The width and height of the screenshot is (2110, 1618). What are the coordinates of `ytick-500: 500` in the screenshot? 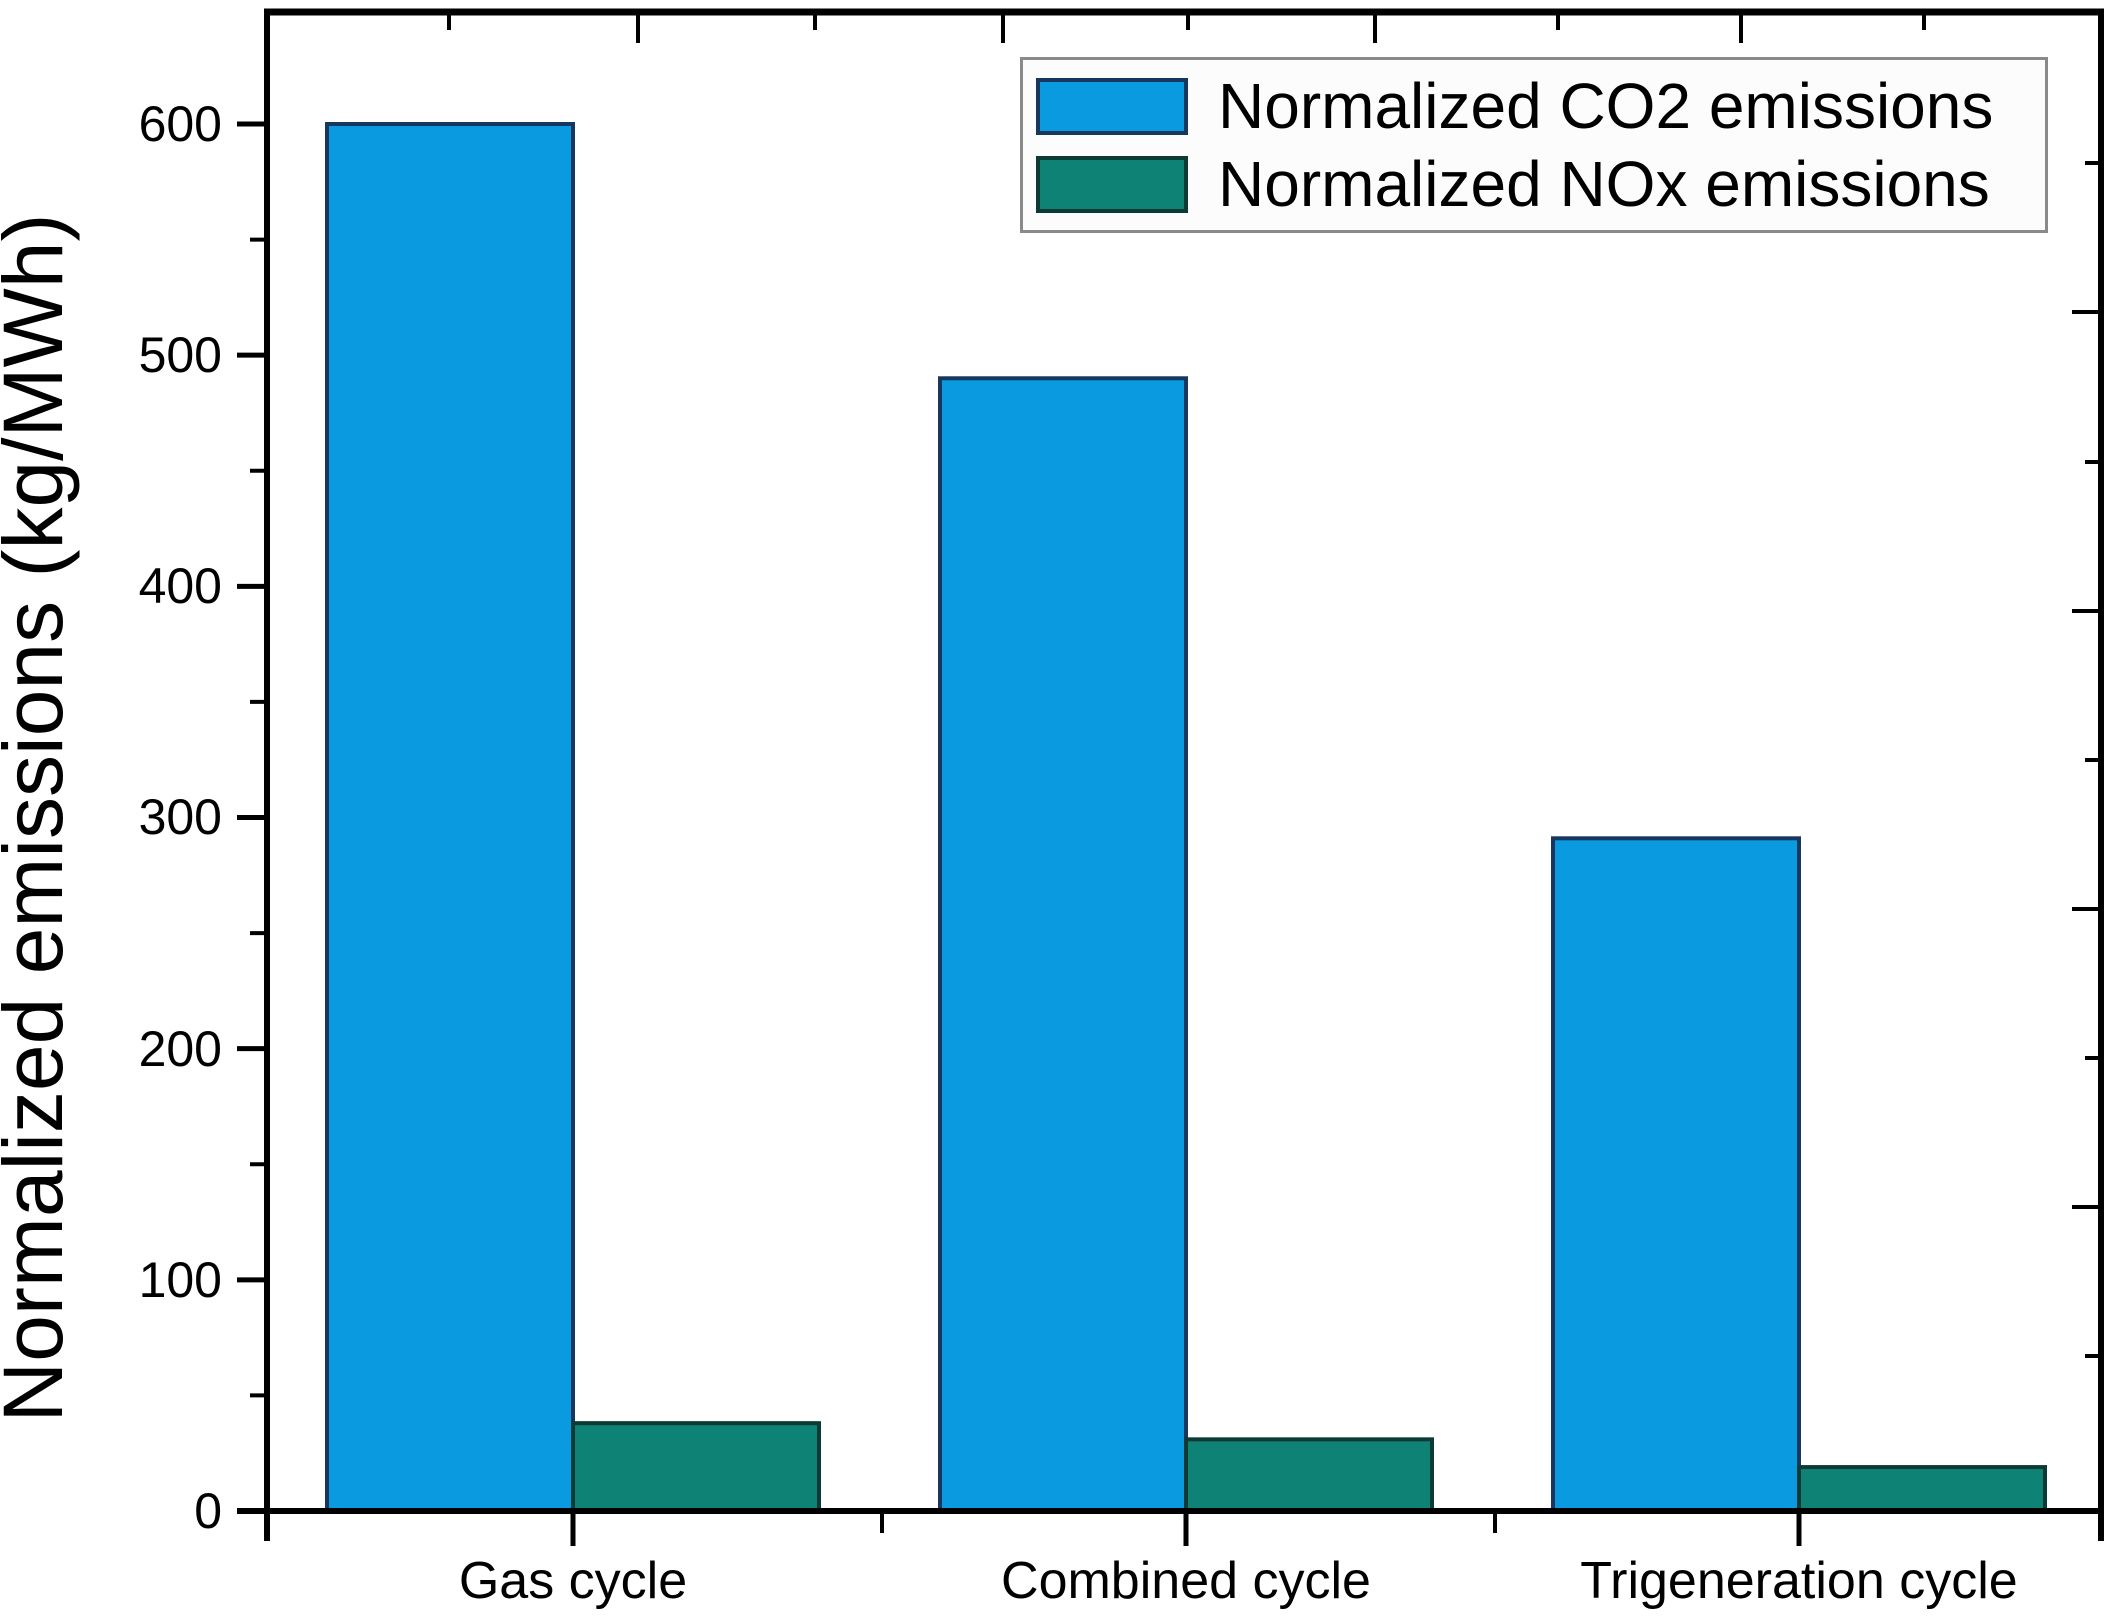 It's located at (180, 355).